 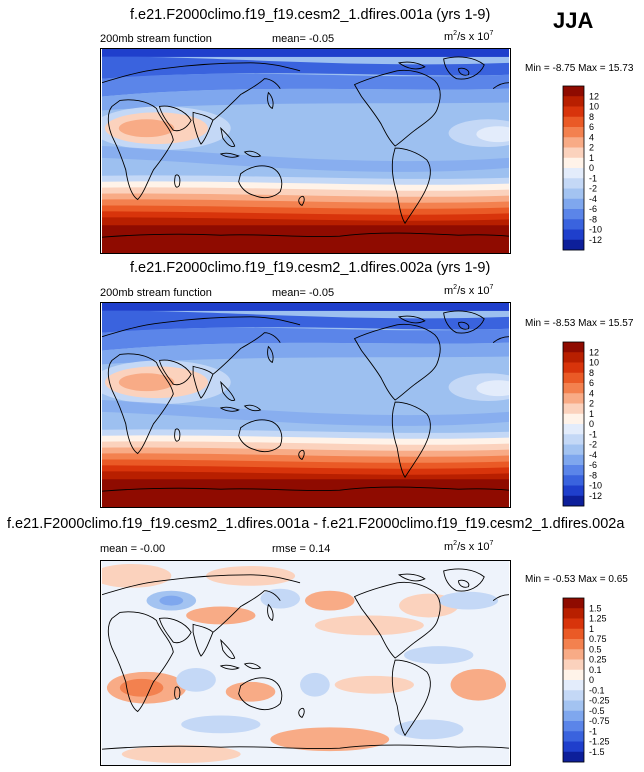 I want to click on panel1-coastlines, so click(x=305, y=147).